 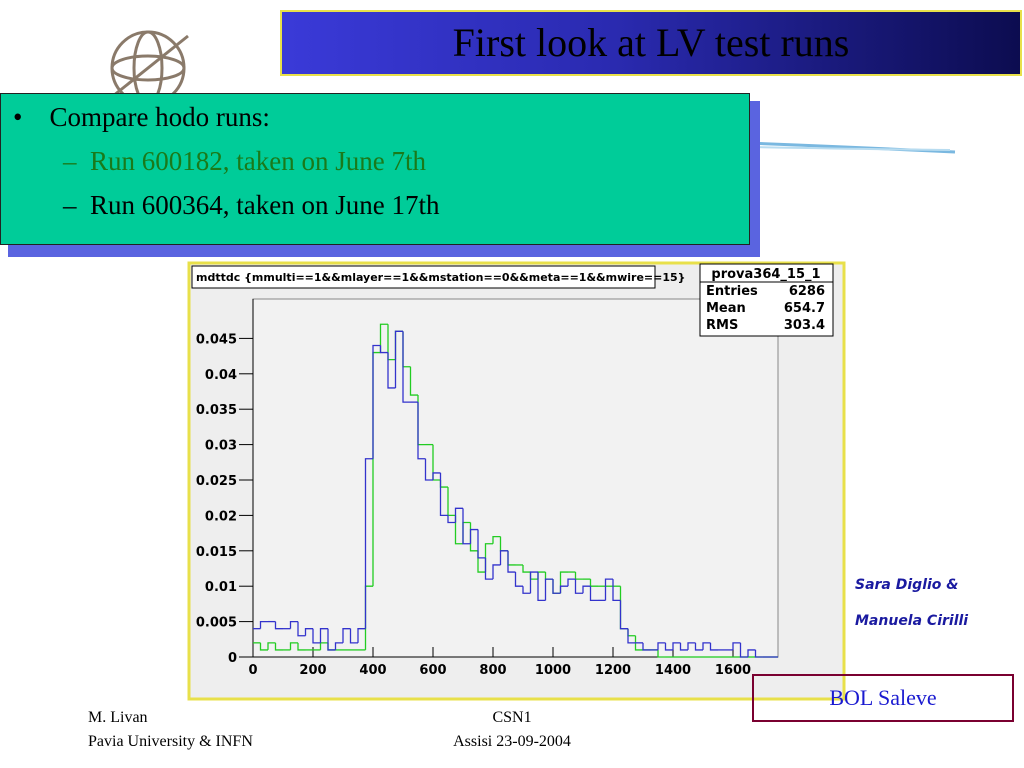 I want to click on footer-left: M. Livan Pavia University & INFN, so click(x=170, y=730).